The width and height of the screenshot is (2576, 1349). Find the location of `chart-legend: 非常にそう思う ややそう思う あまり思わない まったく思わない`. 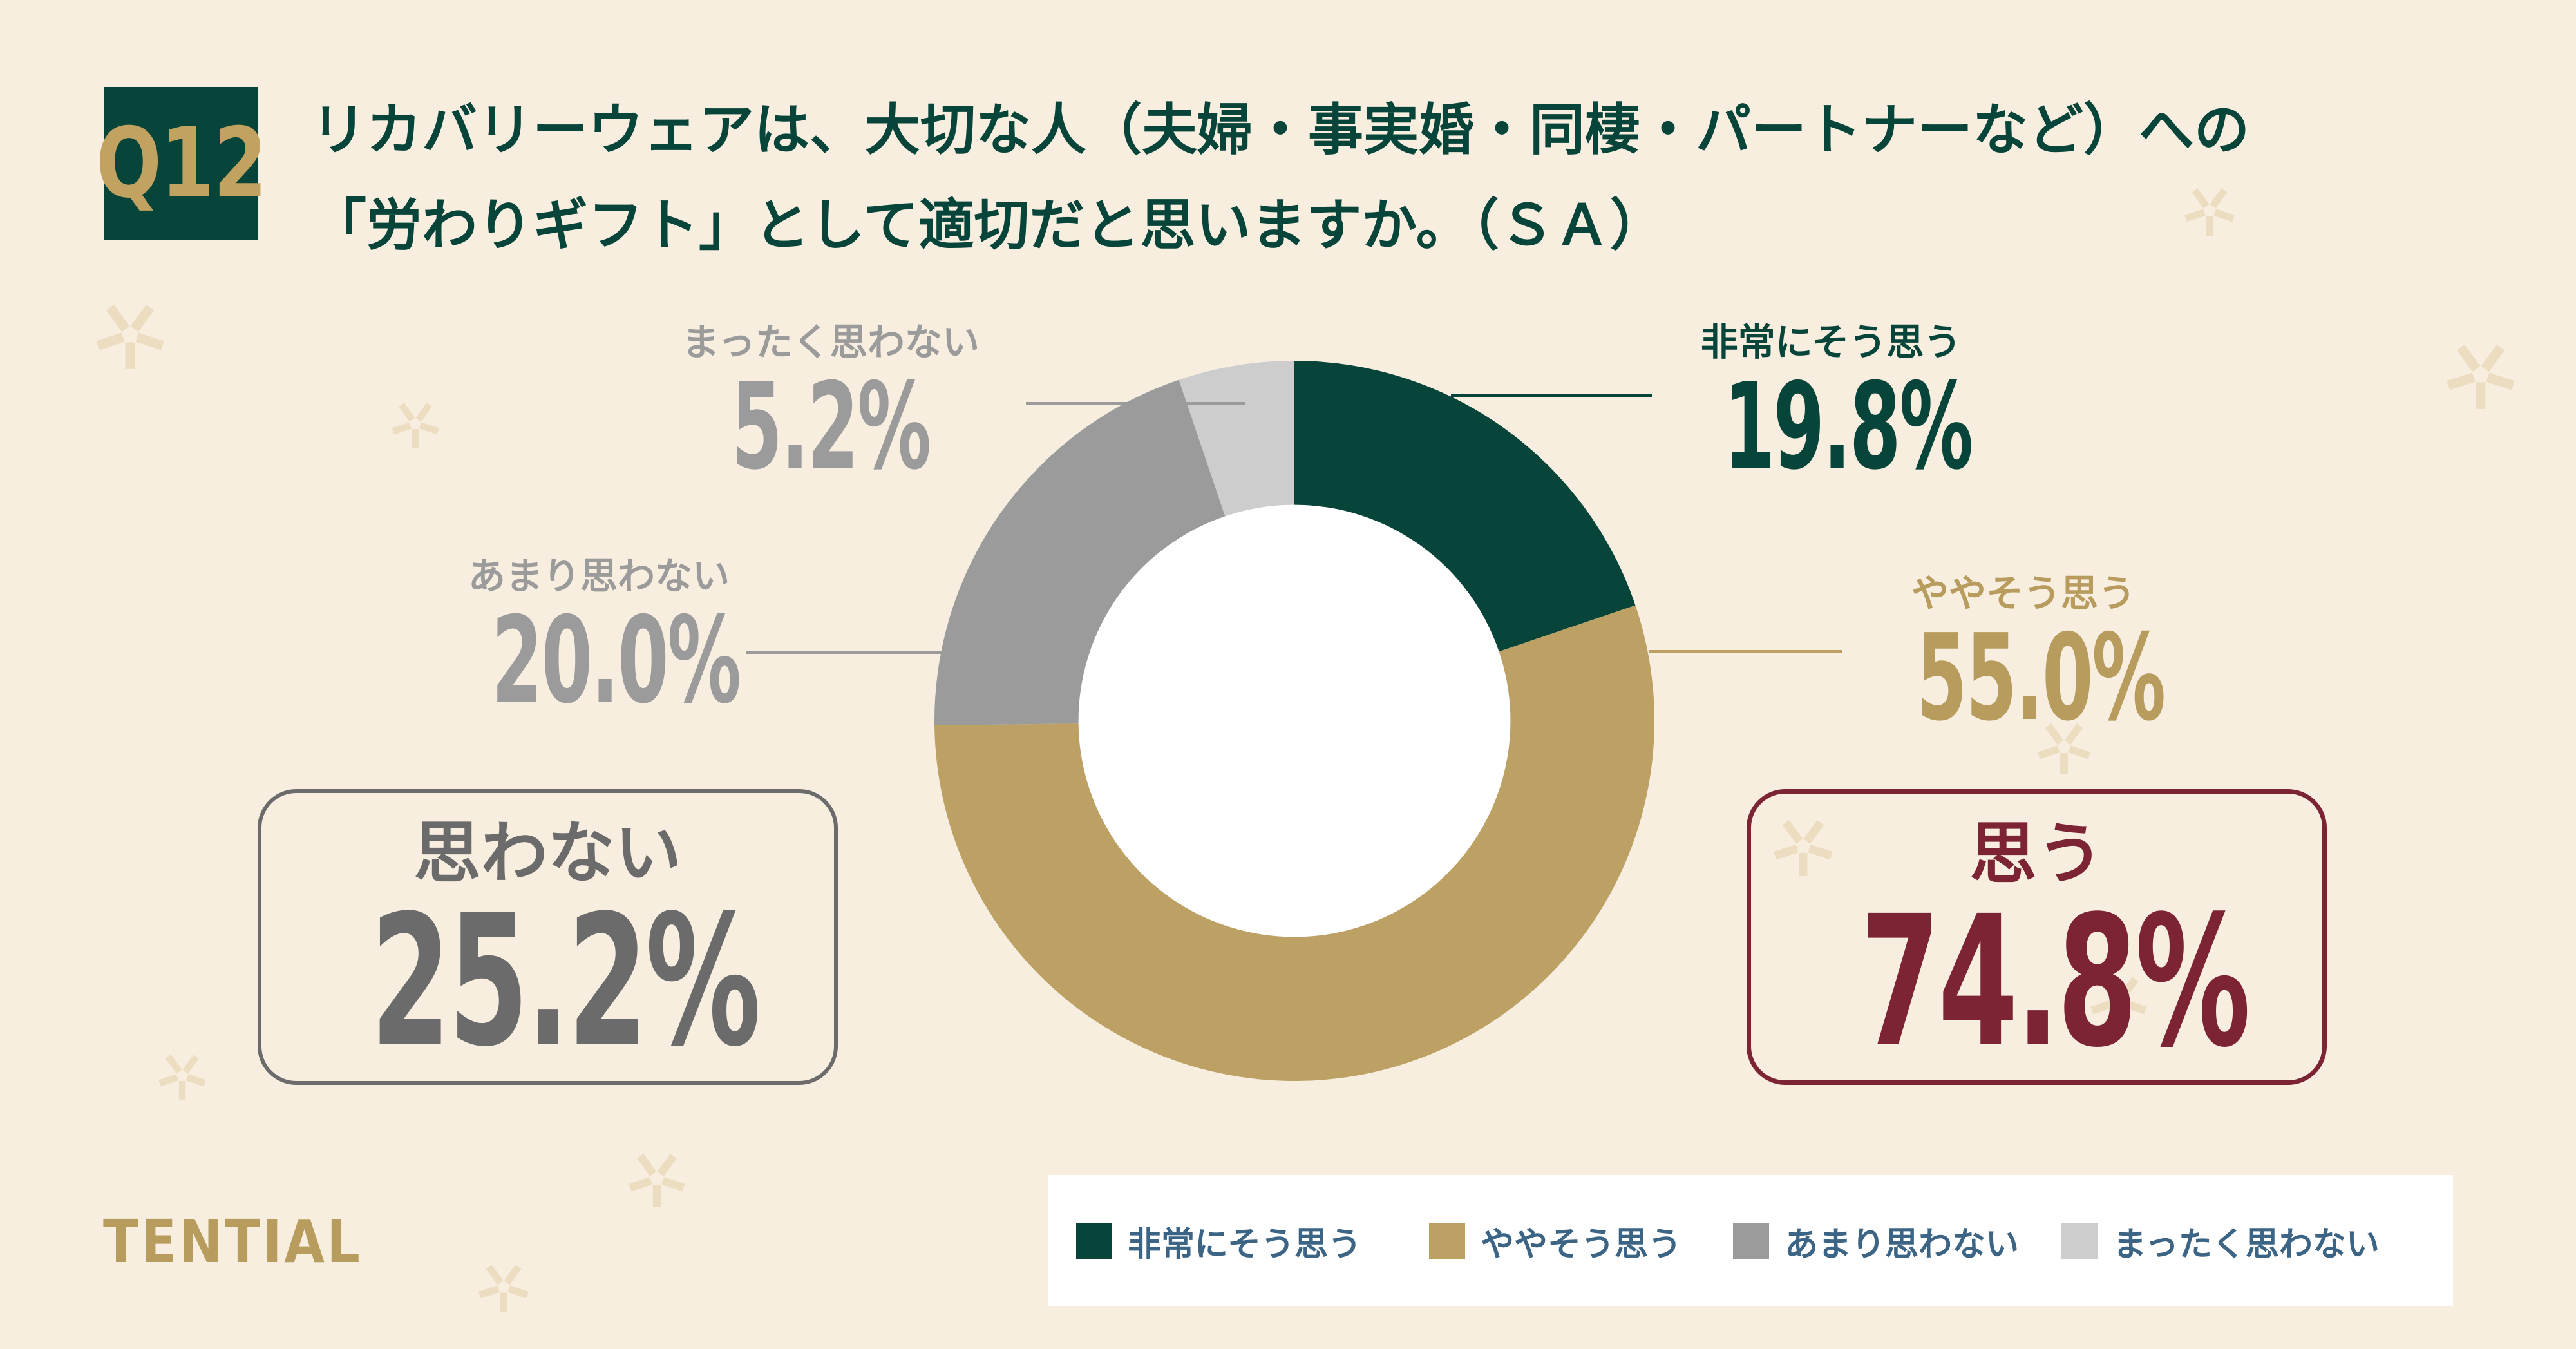

chart-legend: 非常にそう思う ややそう思う あまり思わない まったく思わない is located at coordinates (1750, 1240).